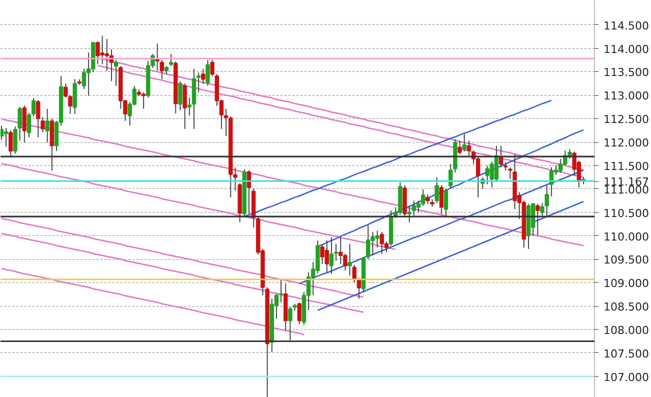 The image size is (651, 397). Describe the element at coordinates (626, 377) in the screenshot. I see `y-tick-label: 107.000` at that location.